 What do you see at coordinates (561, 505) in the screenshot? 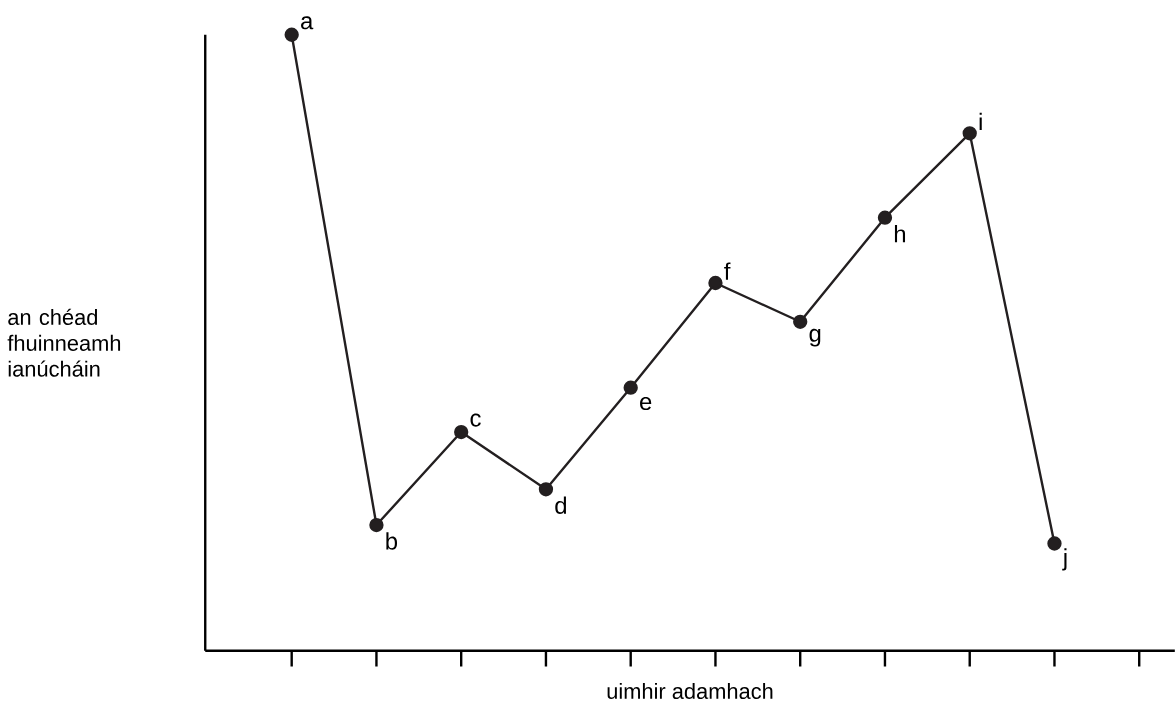
I see `annotation: d` at bounding box center [561, 505].